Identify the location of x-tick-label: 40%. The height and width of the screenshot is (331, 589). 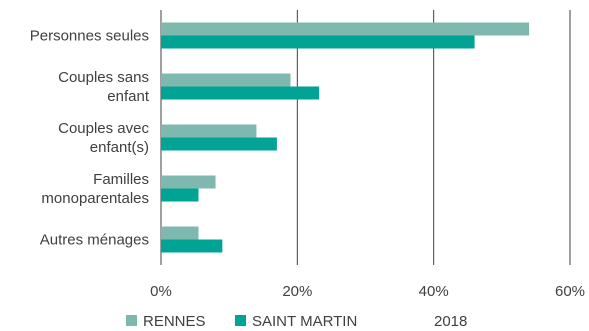
(434, 291).